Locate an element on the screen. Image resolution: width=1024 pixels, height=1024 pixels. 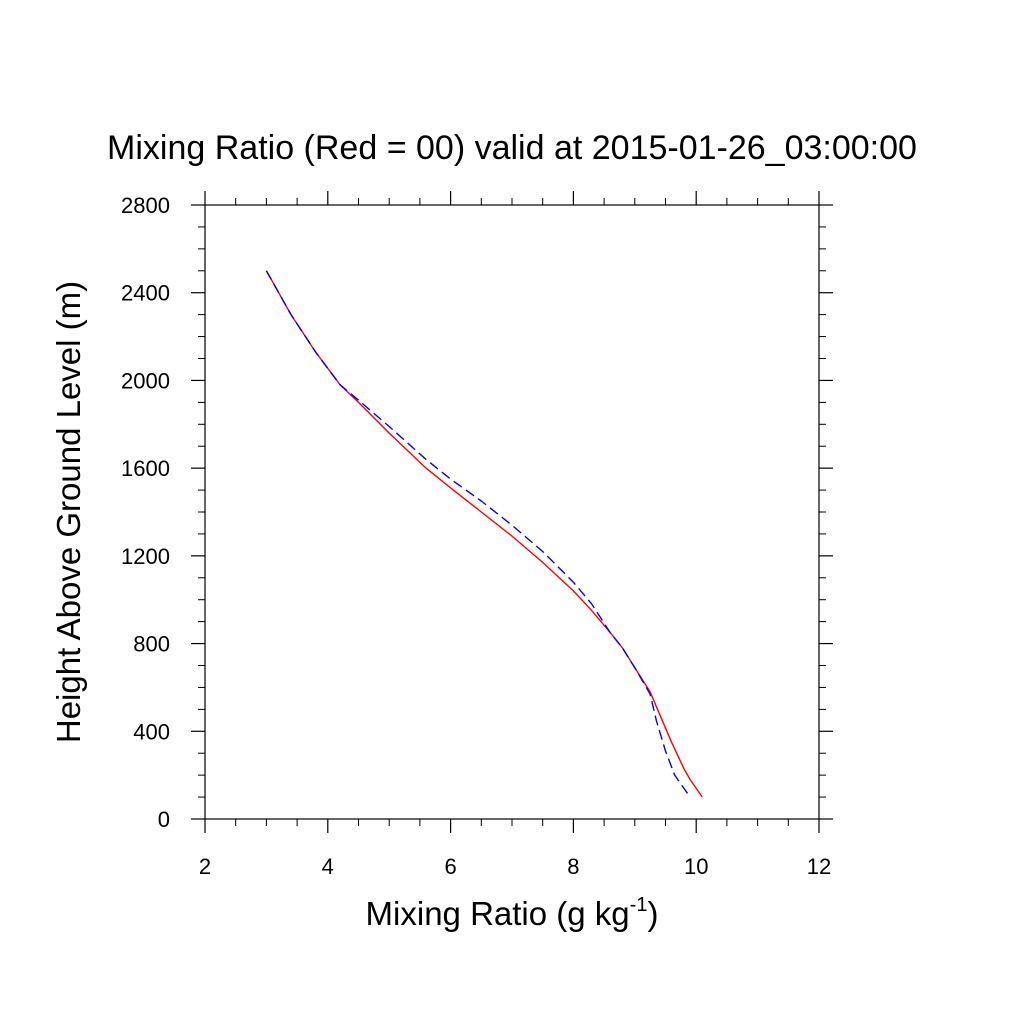
x-tick-label: 8 is located at coordinates (573, 866).